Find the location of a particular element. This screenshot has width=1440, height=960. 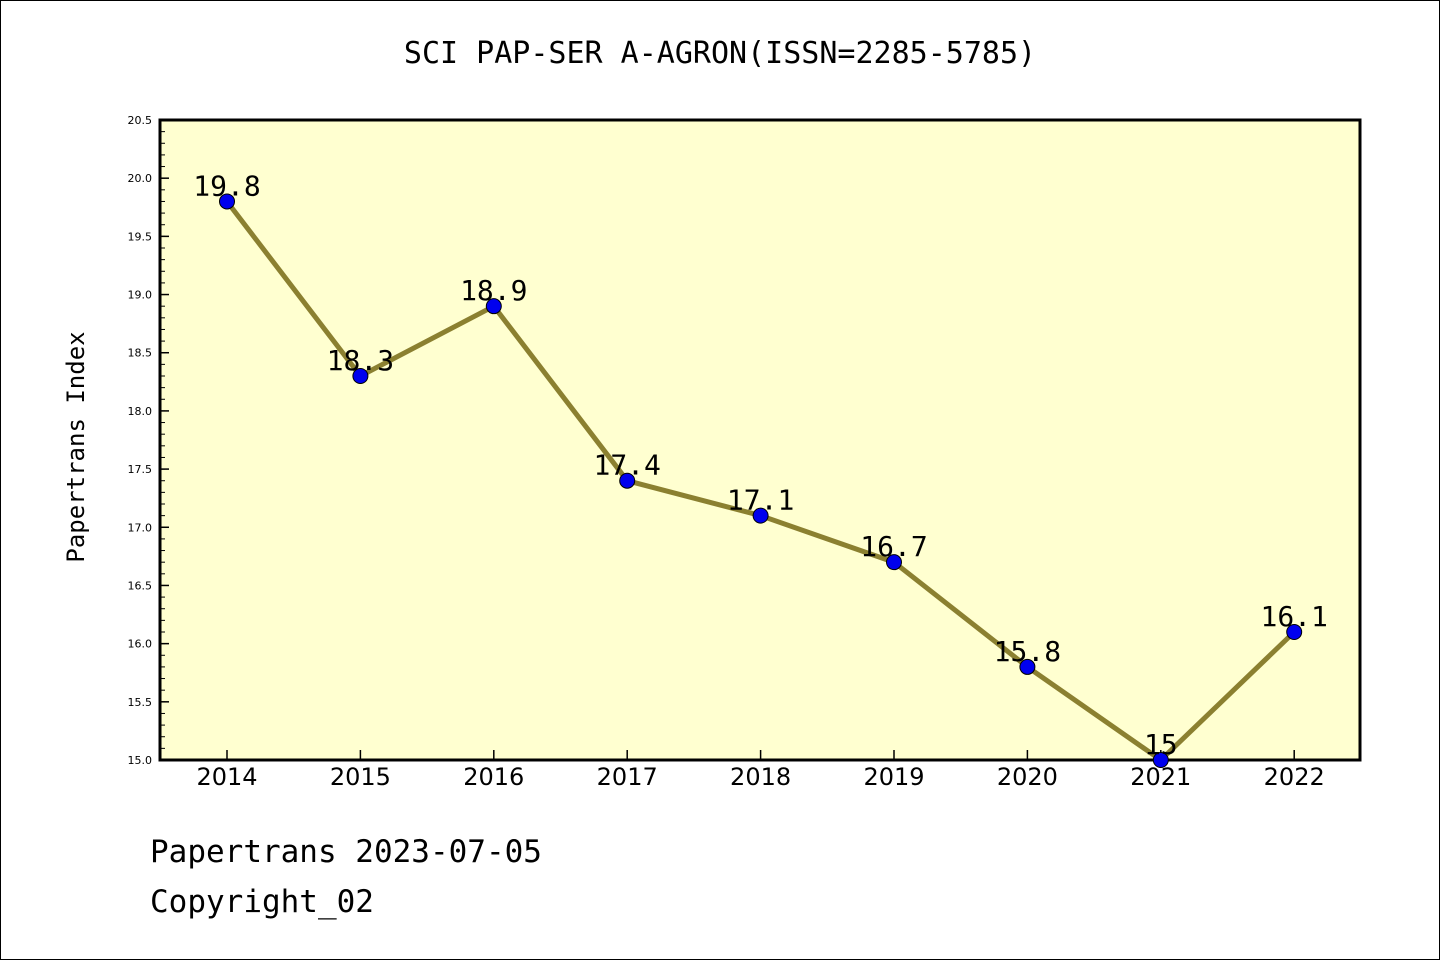

y-tick-label: 16.0 is located at coordinates (140, 644).